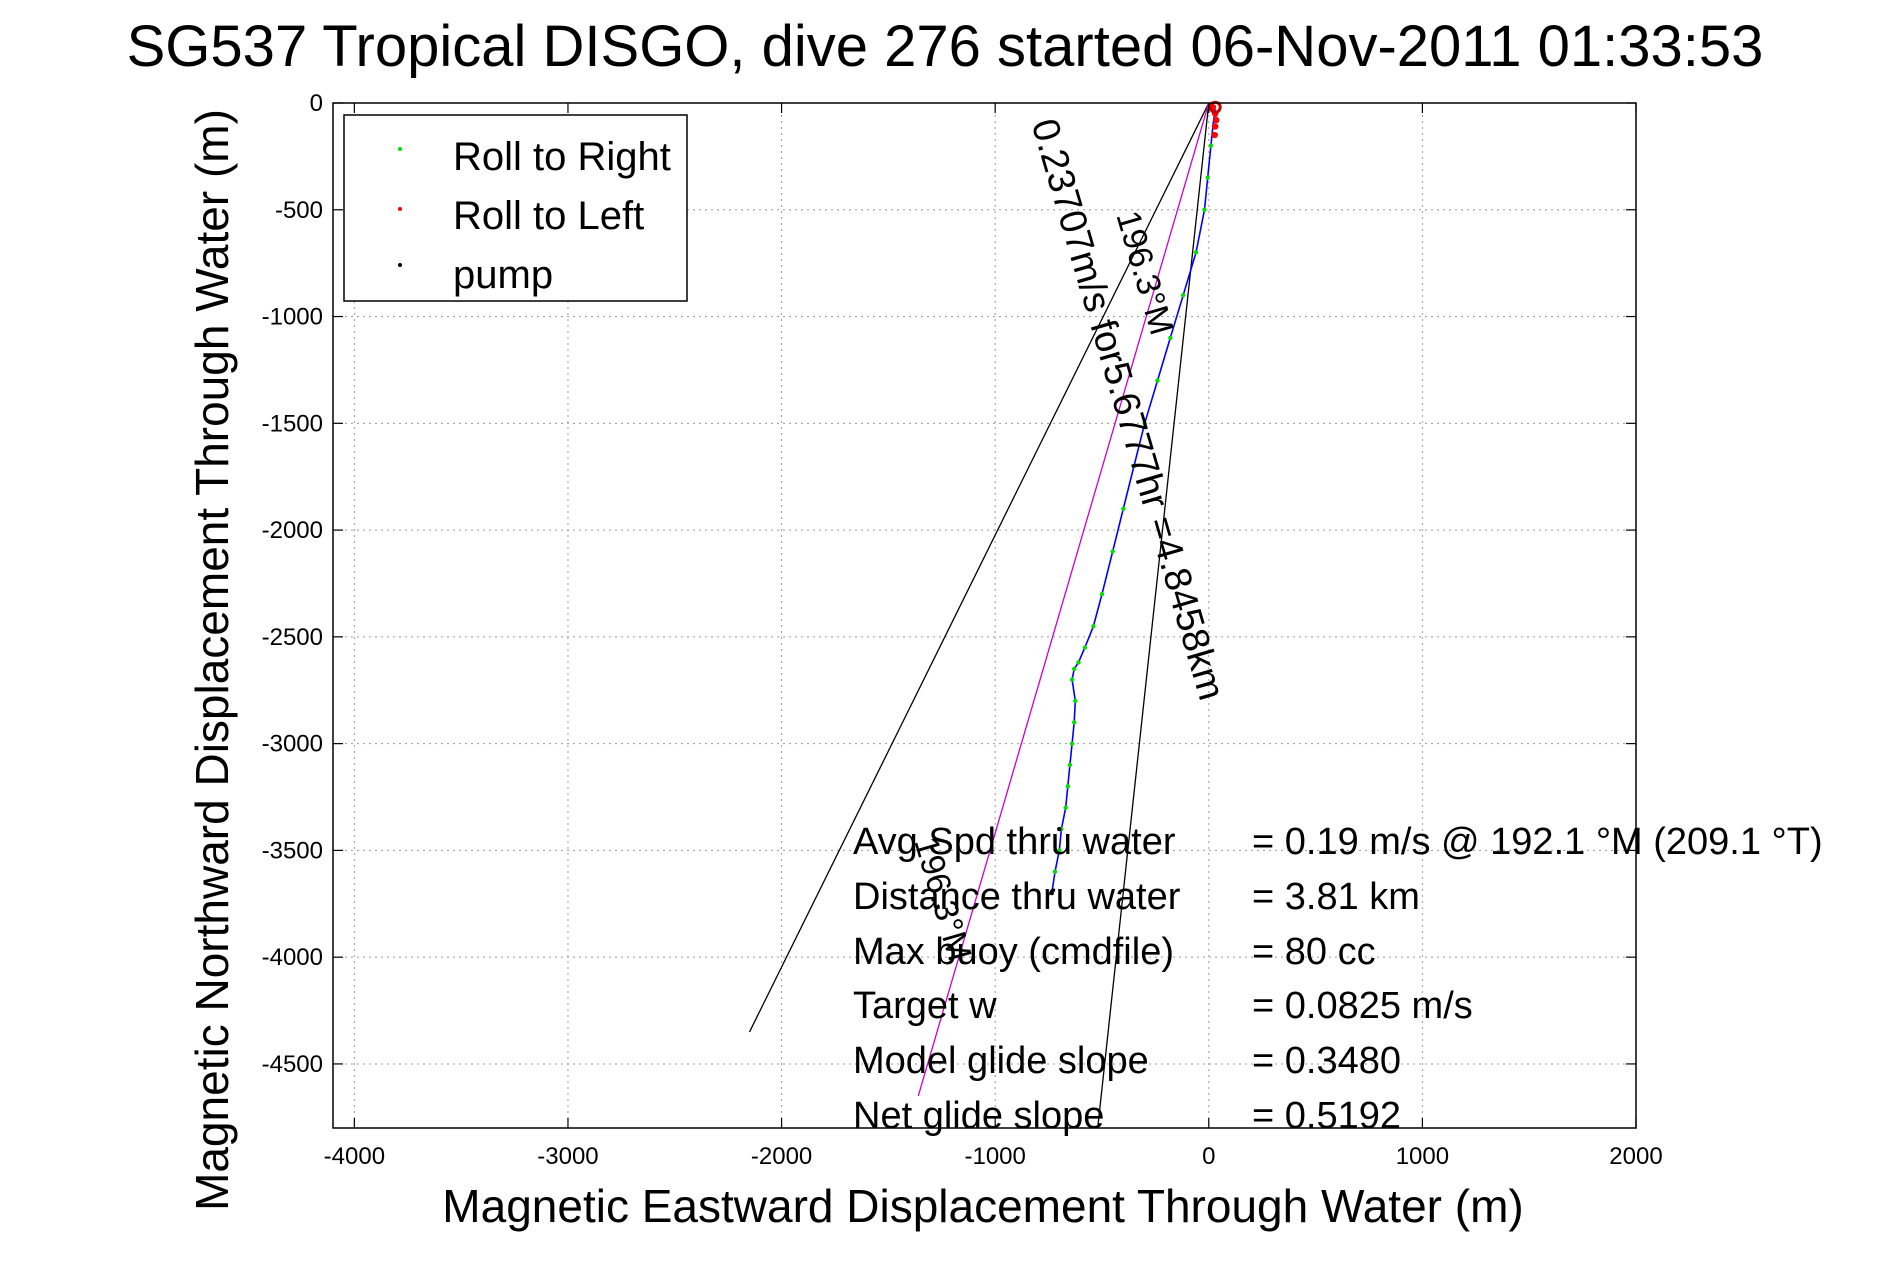 The height and width of the screenshot is (1262, 1891). Describe the element at coordinates (400, 265) in the screenshot. I see `legend-marker-pump` at that location.